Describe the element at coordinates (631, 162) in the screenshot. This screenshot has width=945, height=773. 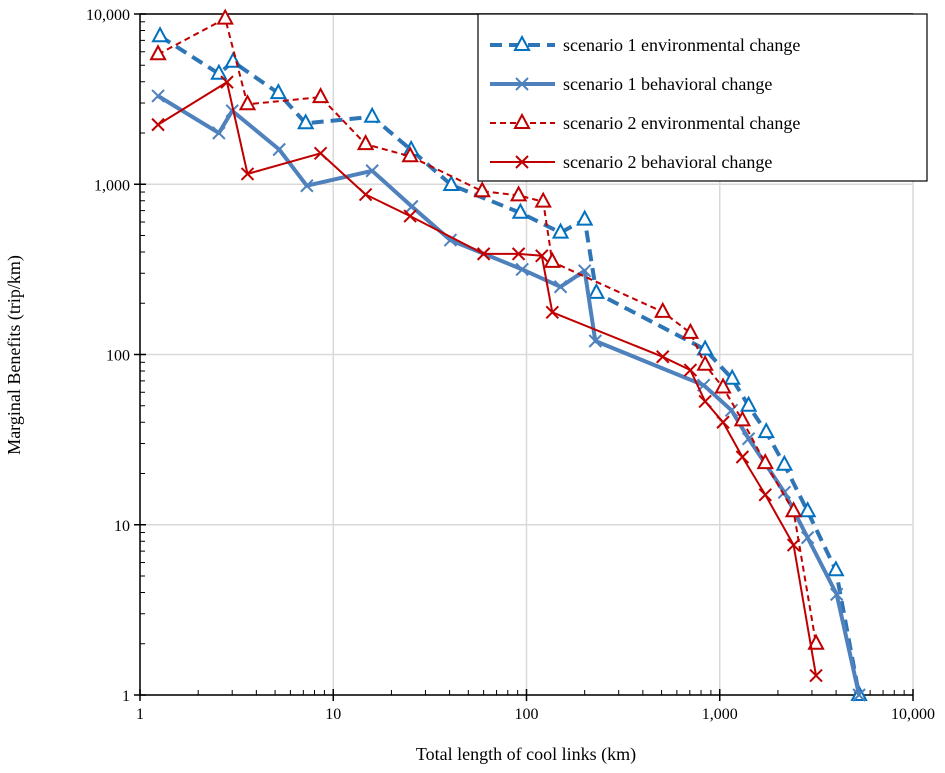
I see `legend-entry: scenario 2 behavioral change` at that location.